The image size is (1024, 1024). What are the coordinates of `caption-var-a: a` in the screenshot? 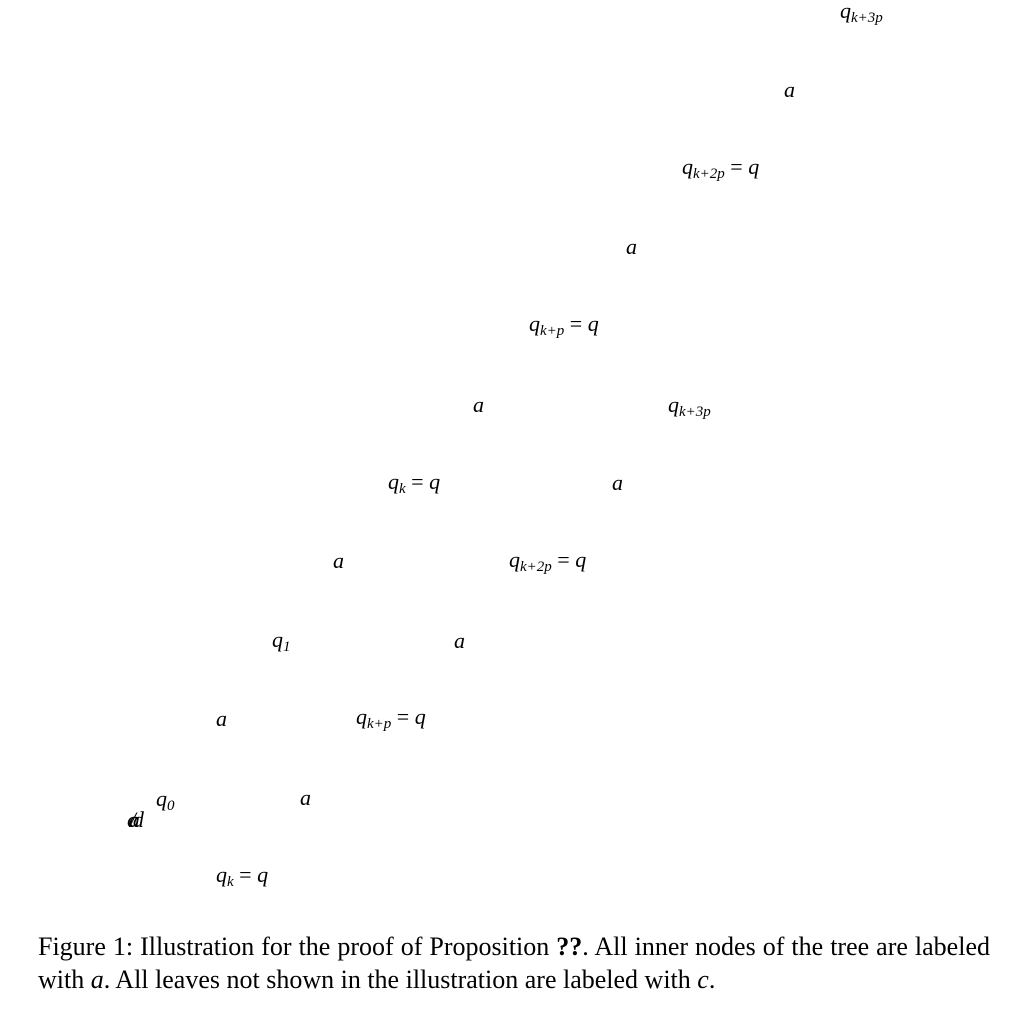 It's located at (97, 979).